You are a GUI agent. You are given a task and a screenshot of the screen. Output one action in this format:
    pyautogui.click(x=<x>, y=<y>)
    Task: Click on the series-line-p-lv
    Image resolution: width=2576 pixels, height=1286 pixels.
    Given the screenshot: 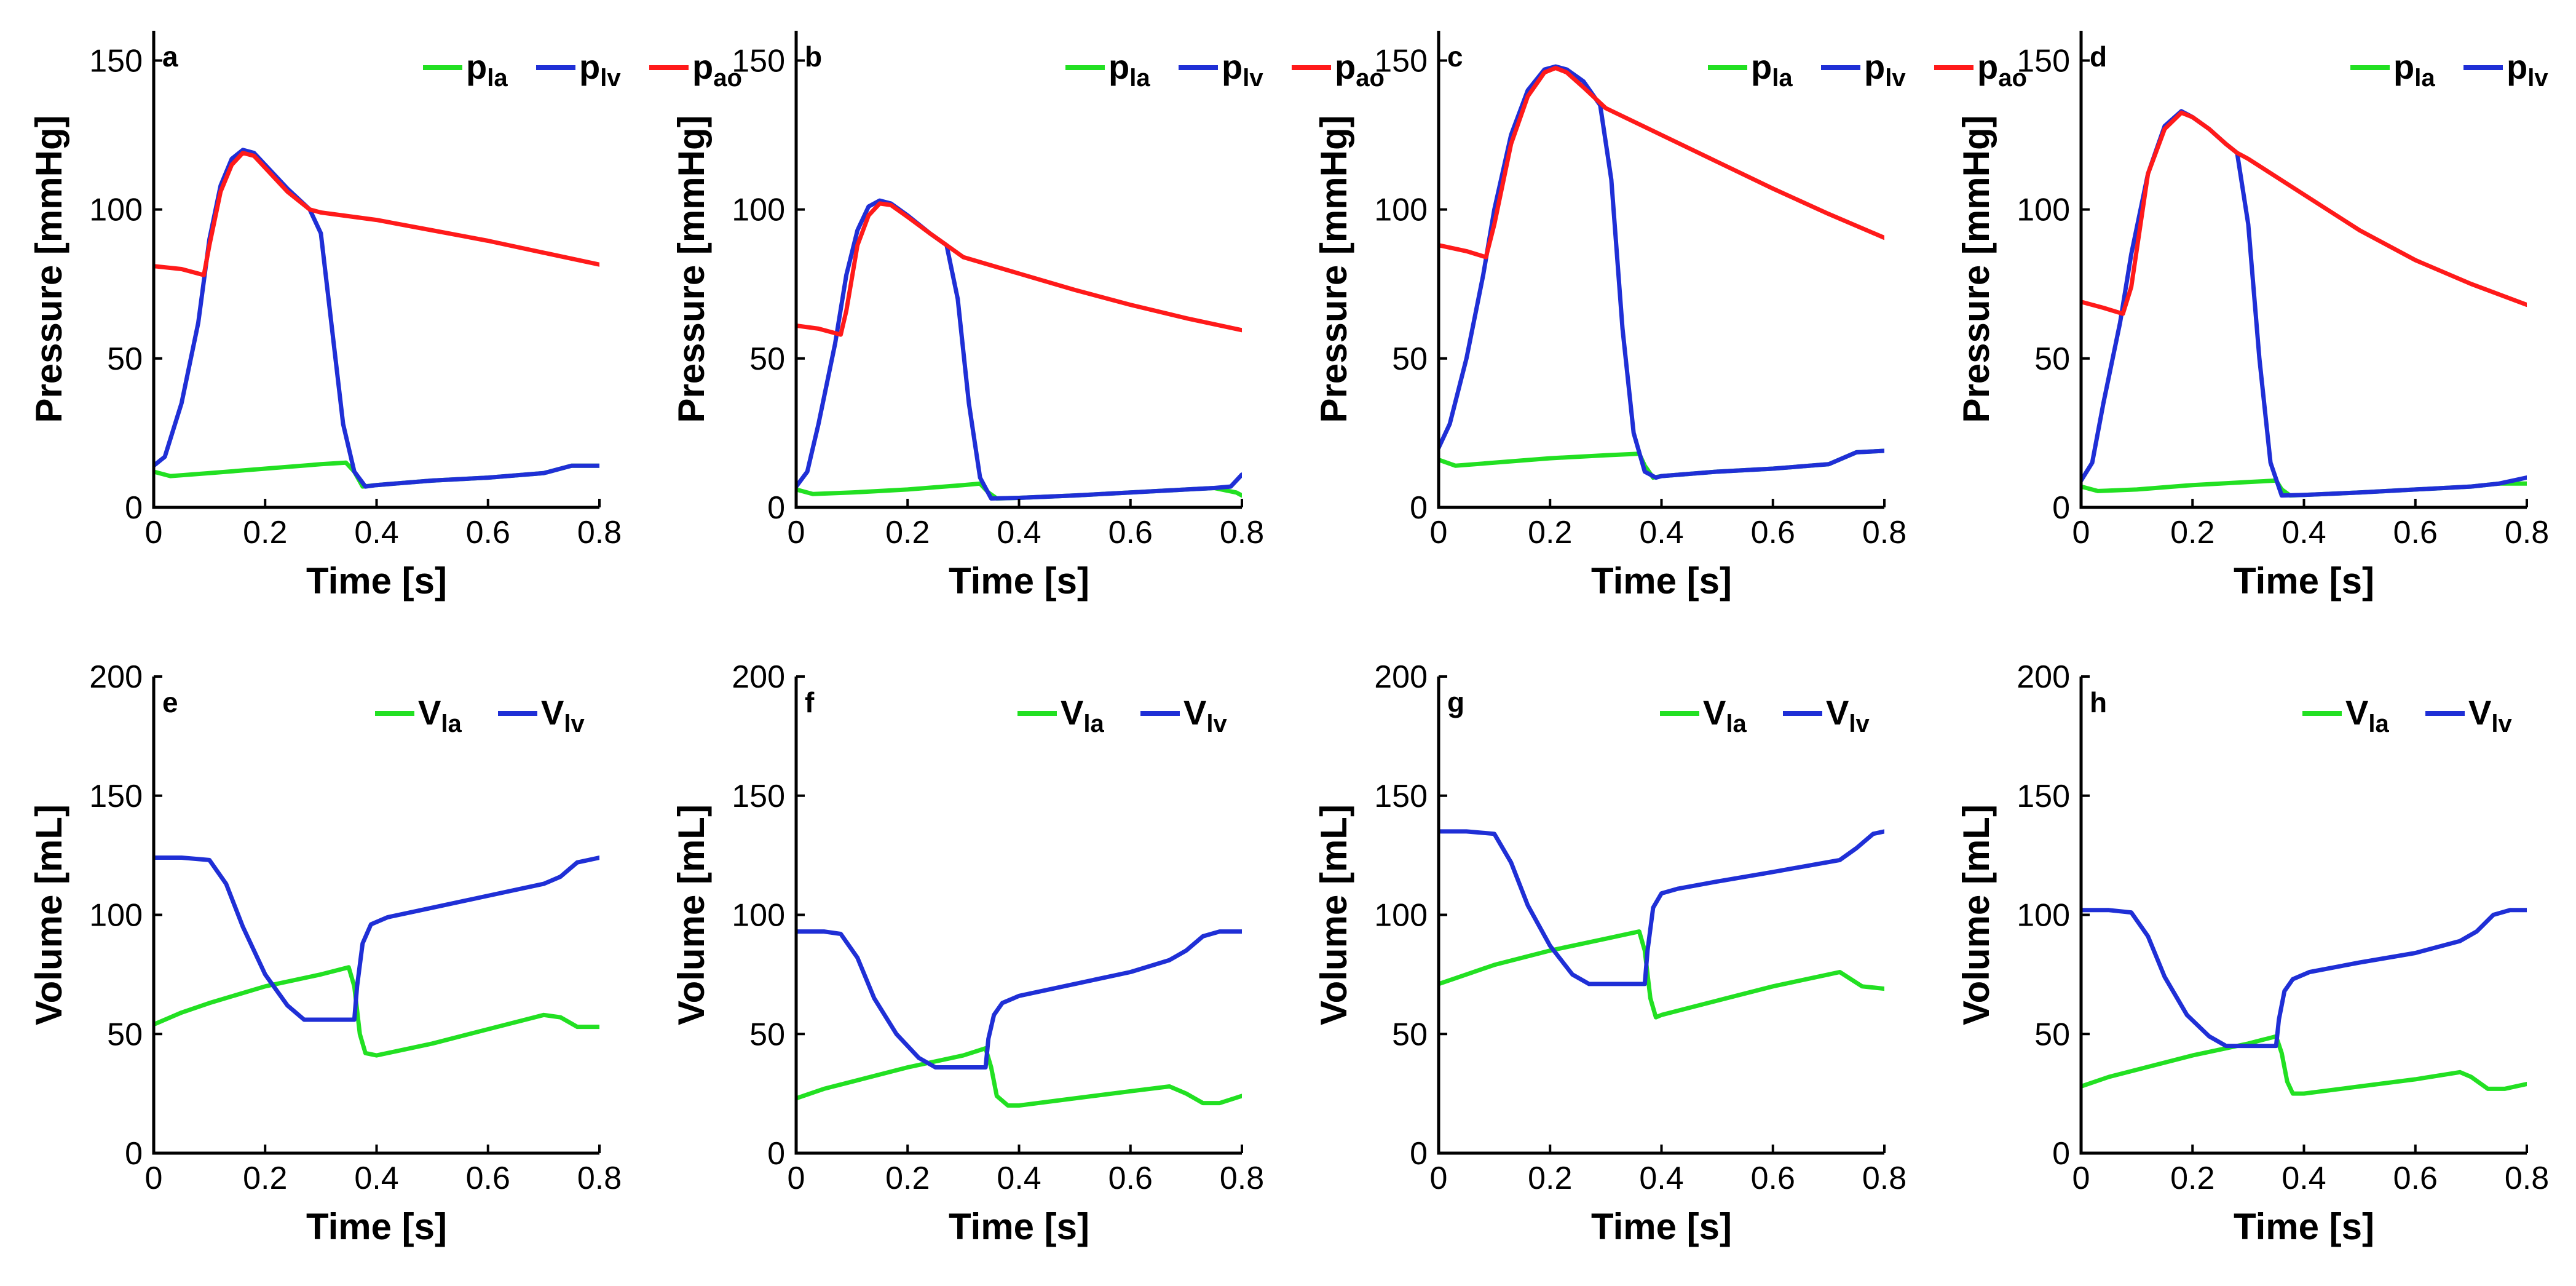 What is the action you would take?
    pyautogui.click(x=1661, y=272)
    